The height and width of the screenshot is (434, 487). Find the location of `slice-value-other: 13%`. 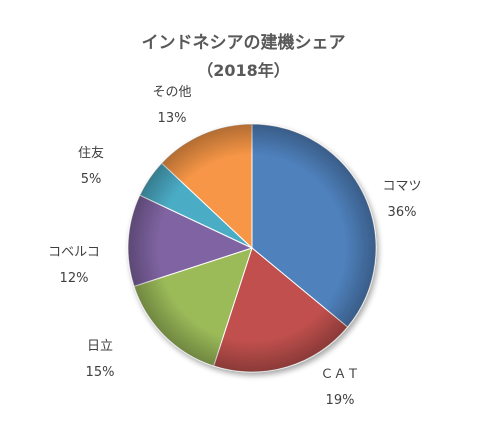

slice-value-other: 13% is located at coordinates (172, 118).